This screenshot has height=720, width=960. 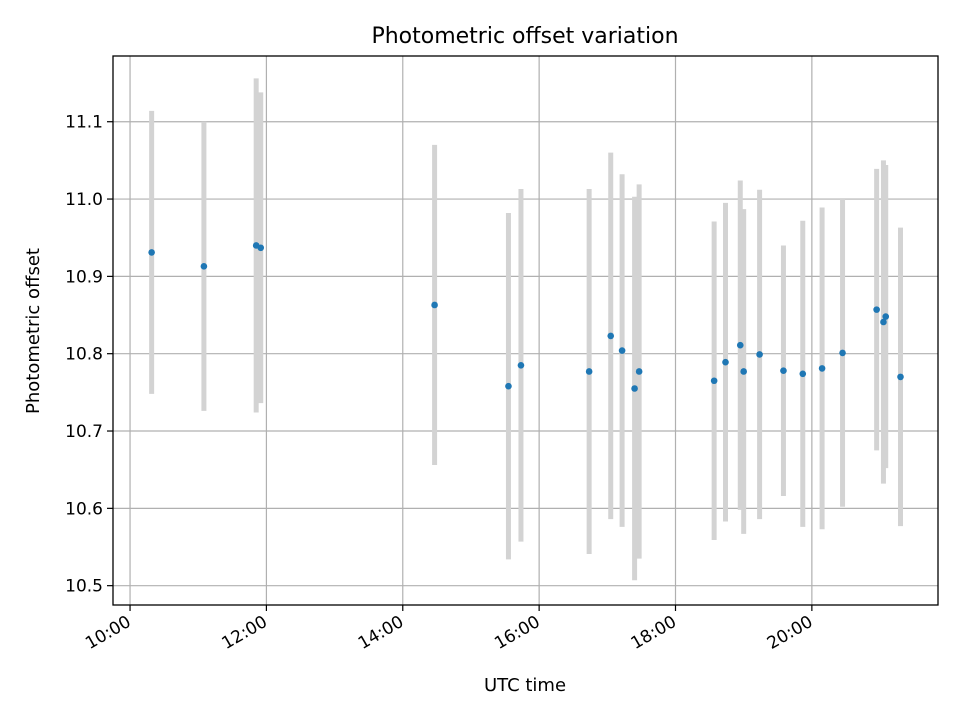 I want to click on x-tick-label: 12:00, so click(x=244, y=633).